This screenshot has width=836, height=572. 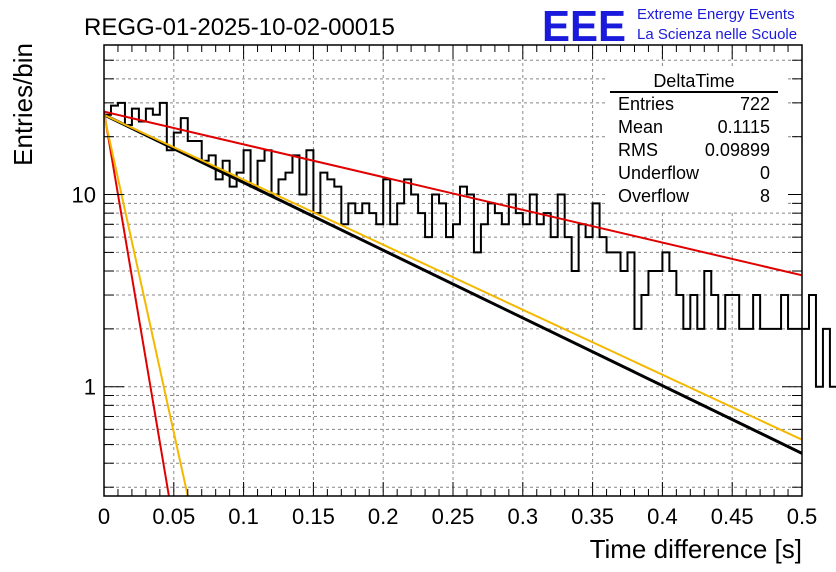 I want to click on stats-value-entries: 722, so click(x=755, y=104).